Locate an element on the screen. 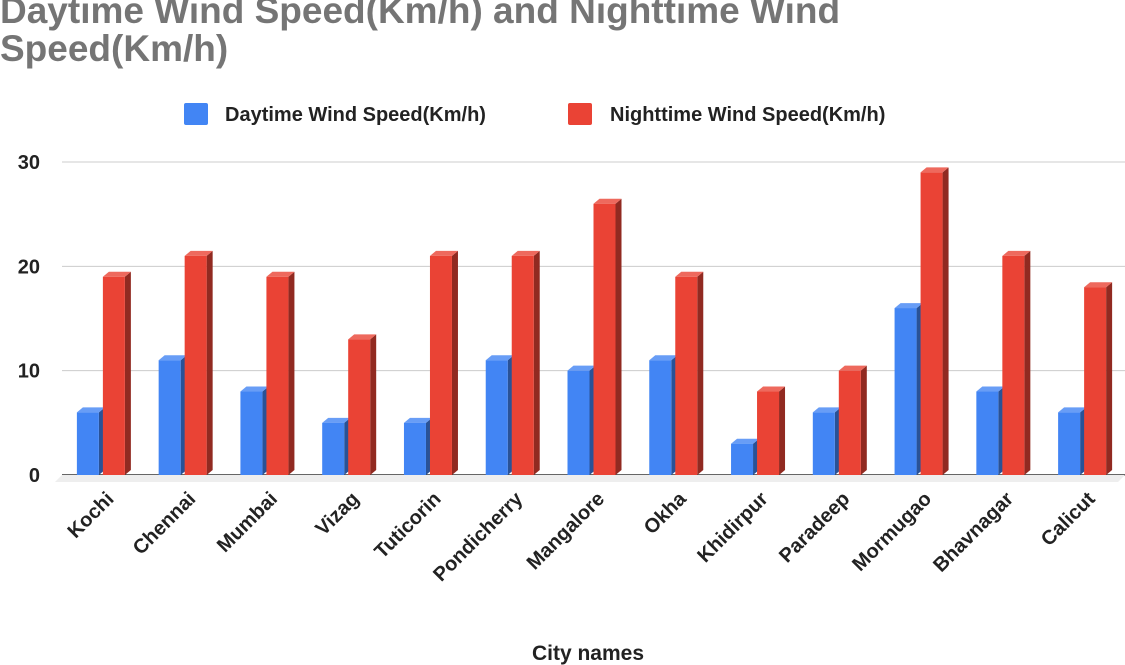 The image size is (1125, 665). y-tick-label: 20 is located at coordinates (29, 267).